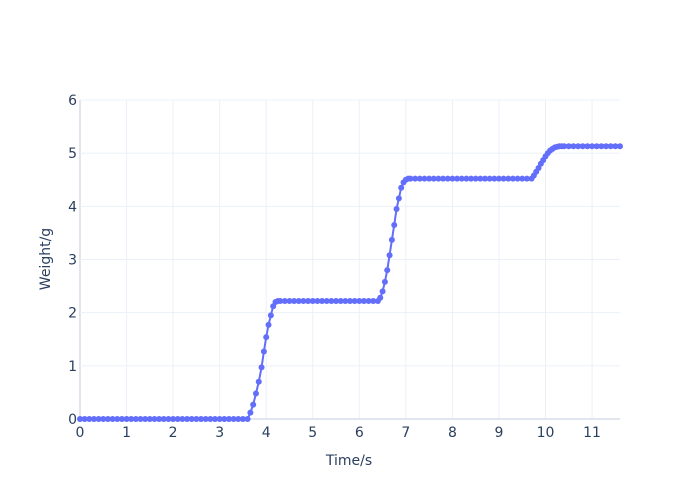 This screenshot has height=500, width=700. I want to click on x-tick-label: 7, so click(405, 433).